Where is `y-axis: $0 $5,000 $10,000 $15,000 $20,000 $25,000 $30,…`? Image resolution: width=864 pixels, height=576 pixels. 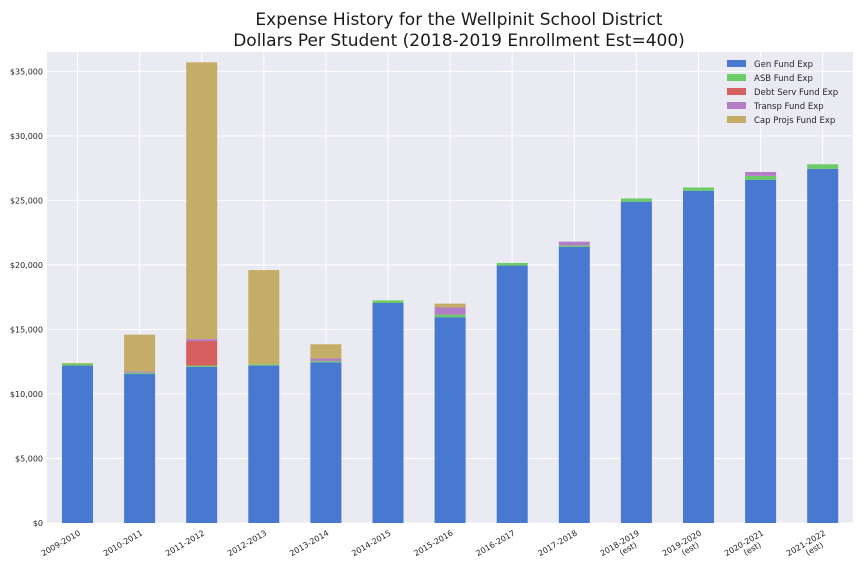 y-axis: $0 $5,000 $10,000 $15,000 $20,000 $25,000 $30,… is located at coordinates (26, 297).